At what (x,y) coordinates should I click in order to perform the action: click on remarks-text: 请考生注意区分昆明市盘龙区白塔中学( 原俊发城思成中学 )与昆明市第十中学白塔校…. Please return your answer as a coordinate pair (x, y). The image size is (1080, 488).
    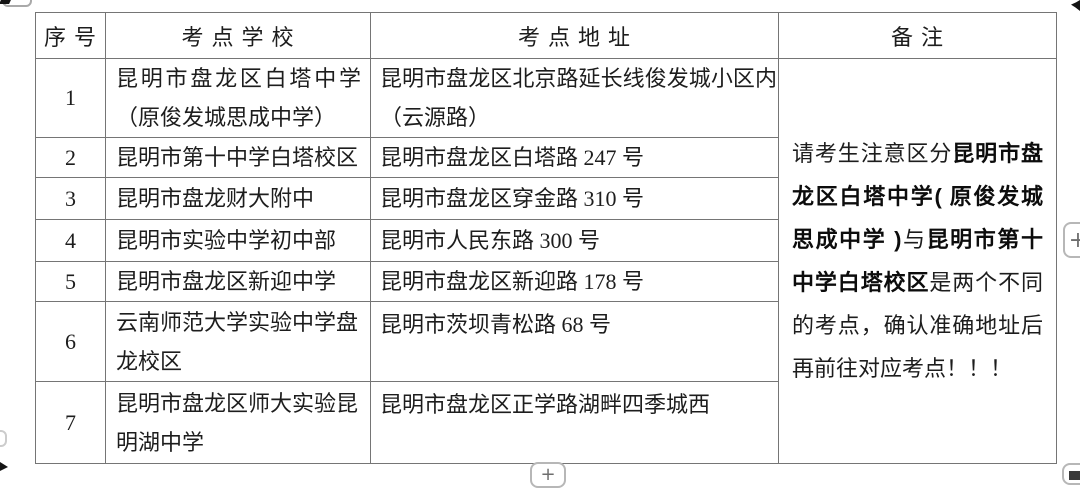
    Looking at the image, I should click on (917, 261).